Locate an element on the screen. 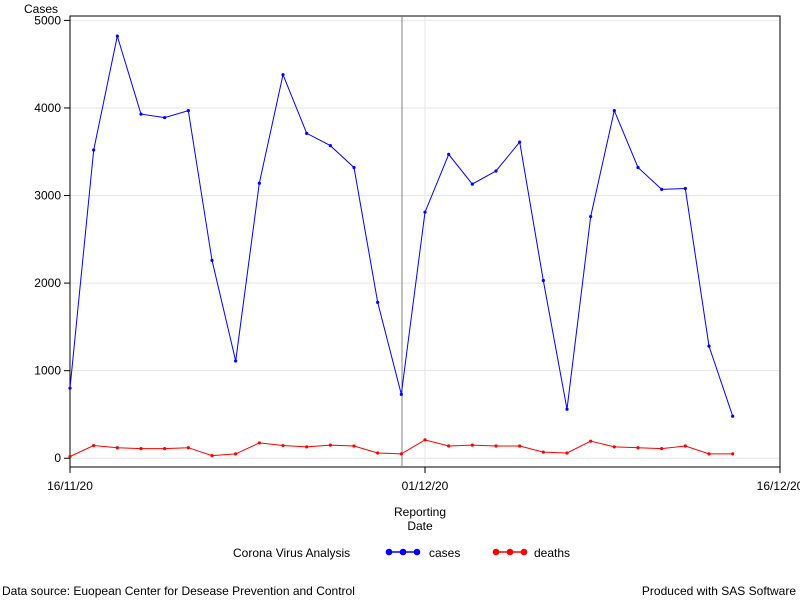 The width and height of the screenshot is (800, 600). y-tick-label: 0 is located at coordinates (57, 458).